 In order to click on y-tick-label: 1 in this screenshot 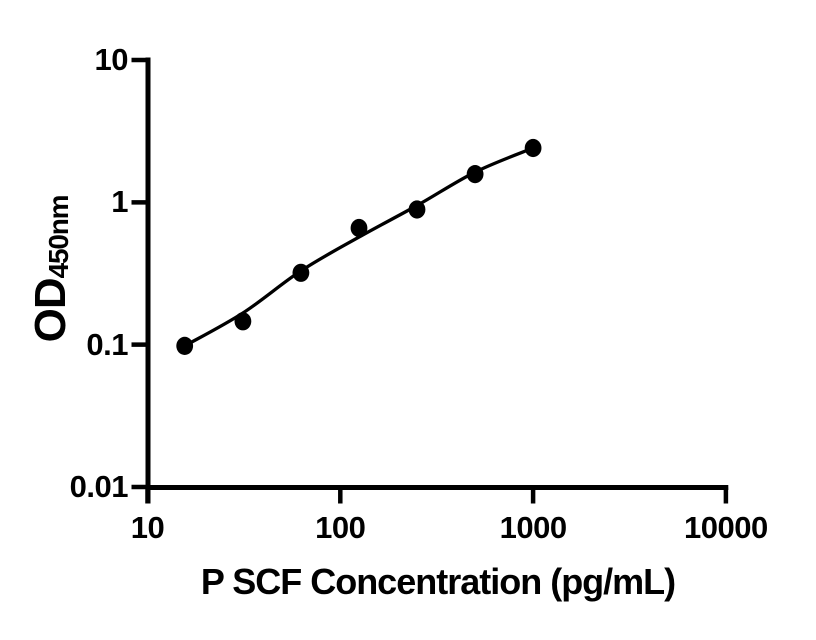, I will do `click(119, 202)`.